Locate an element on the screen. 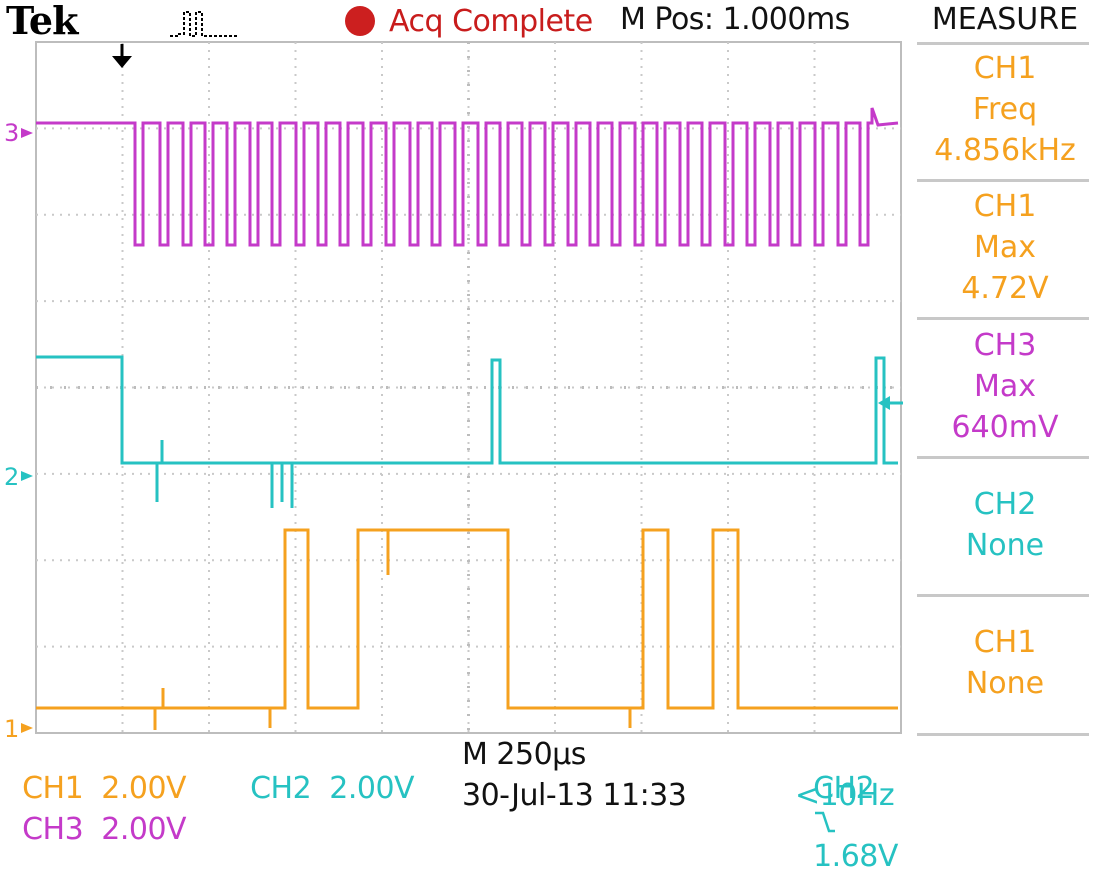 Image resolution: width=1105 pixels, height=874 pixels. ch3-scale: 2.00V is located at coordinates (144, 829).